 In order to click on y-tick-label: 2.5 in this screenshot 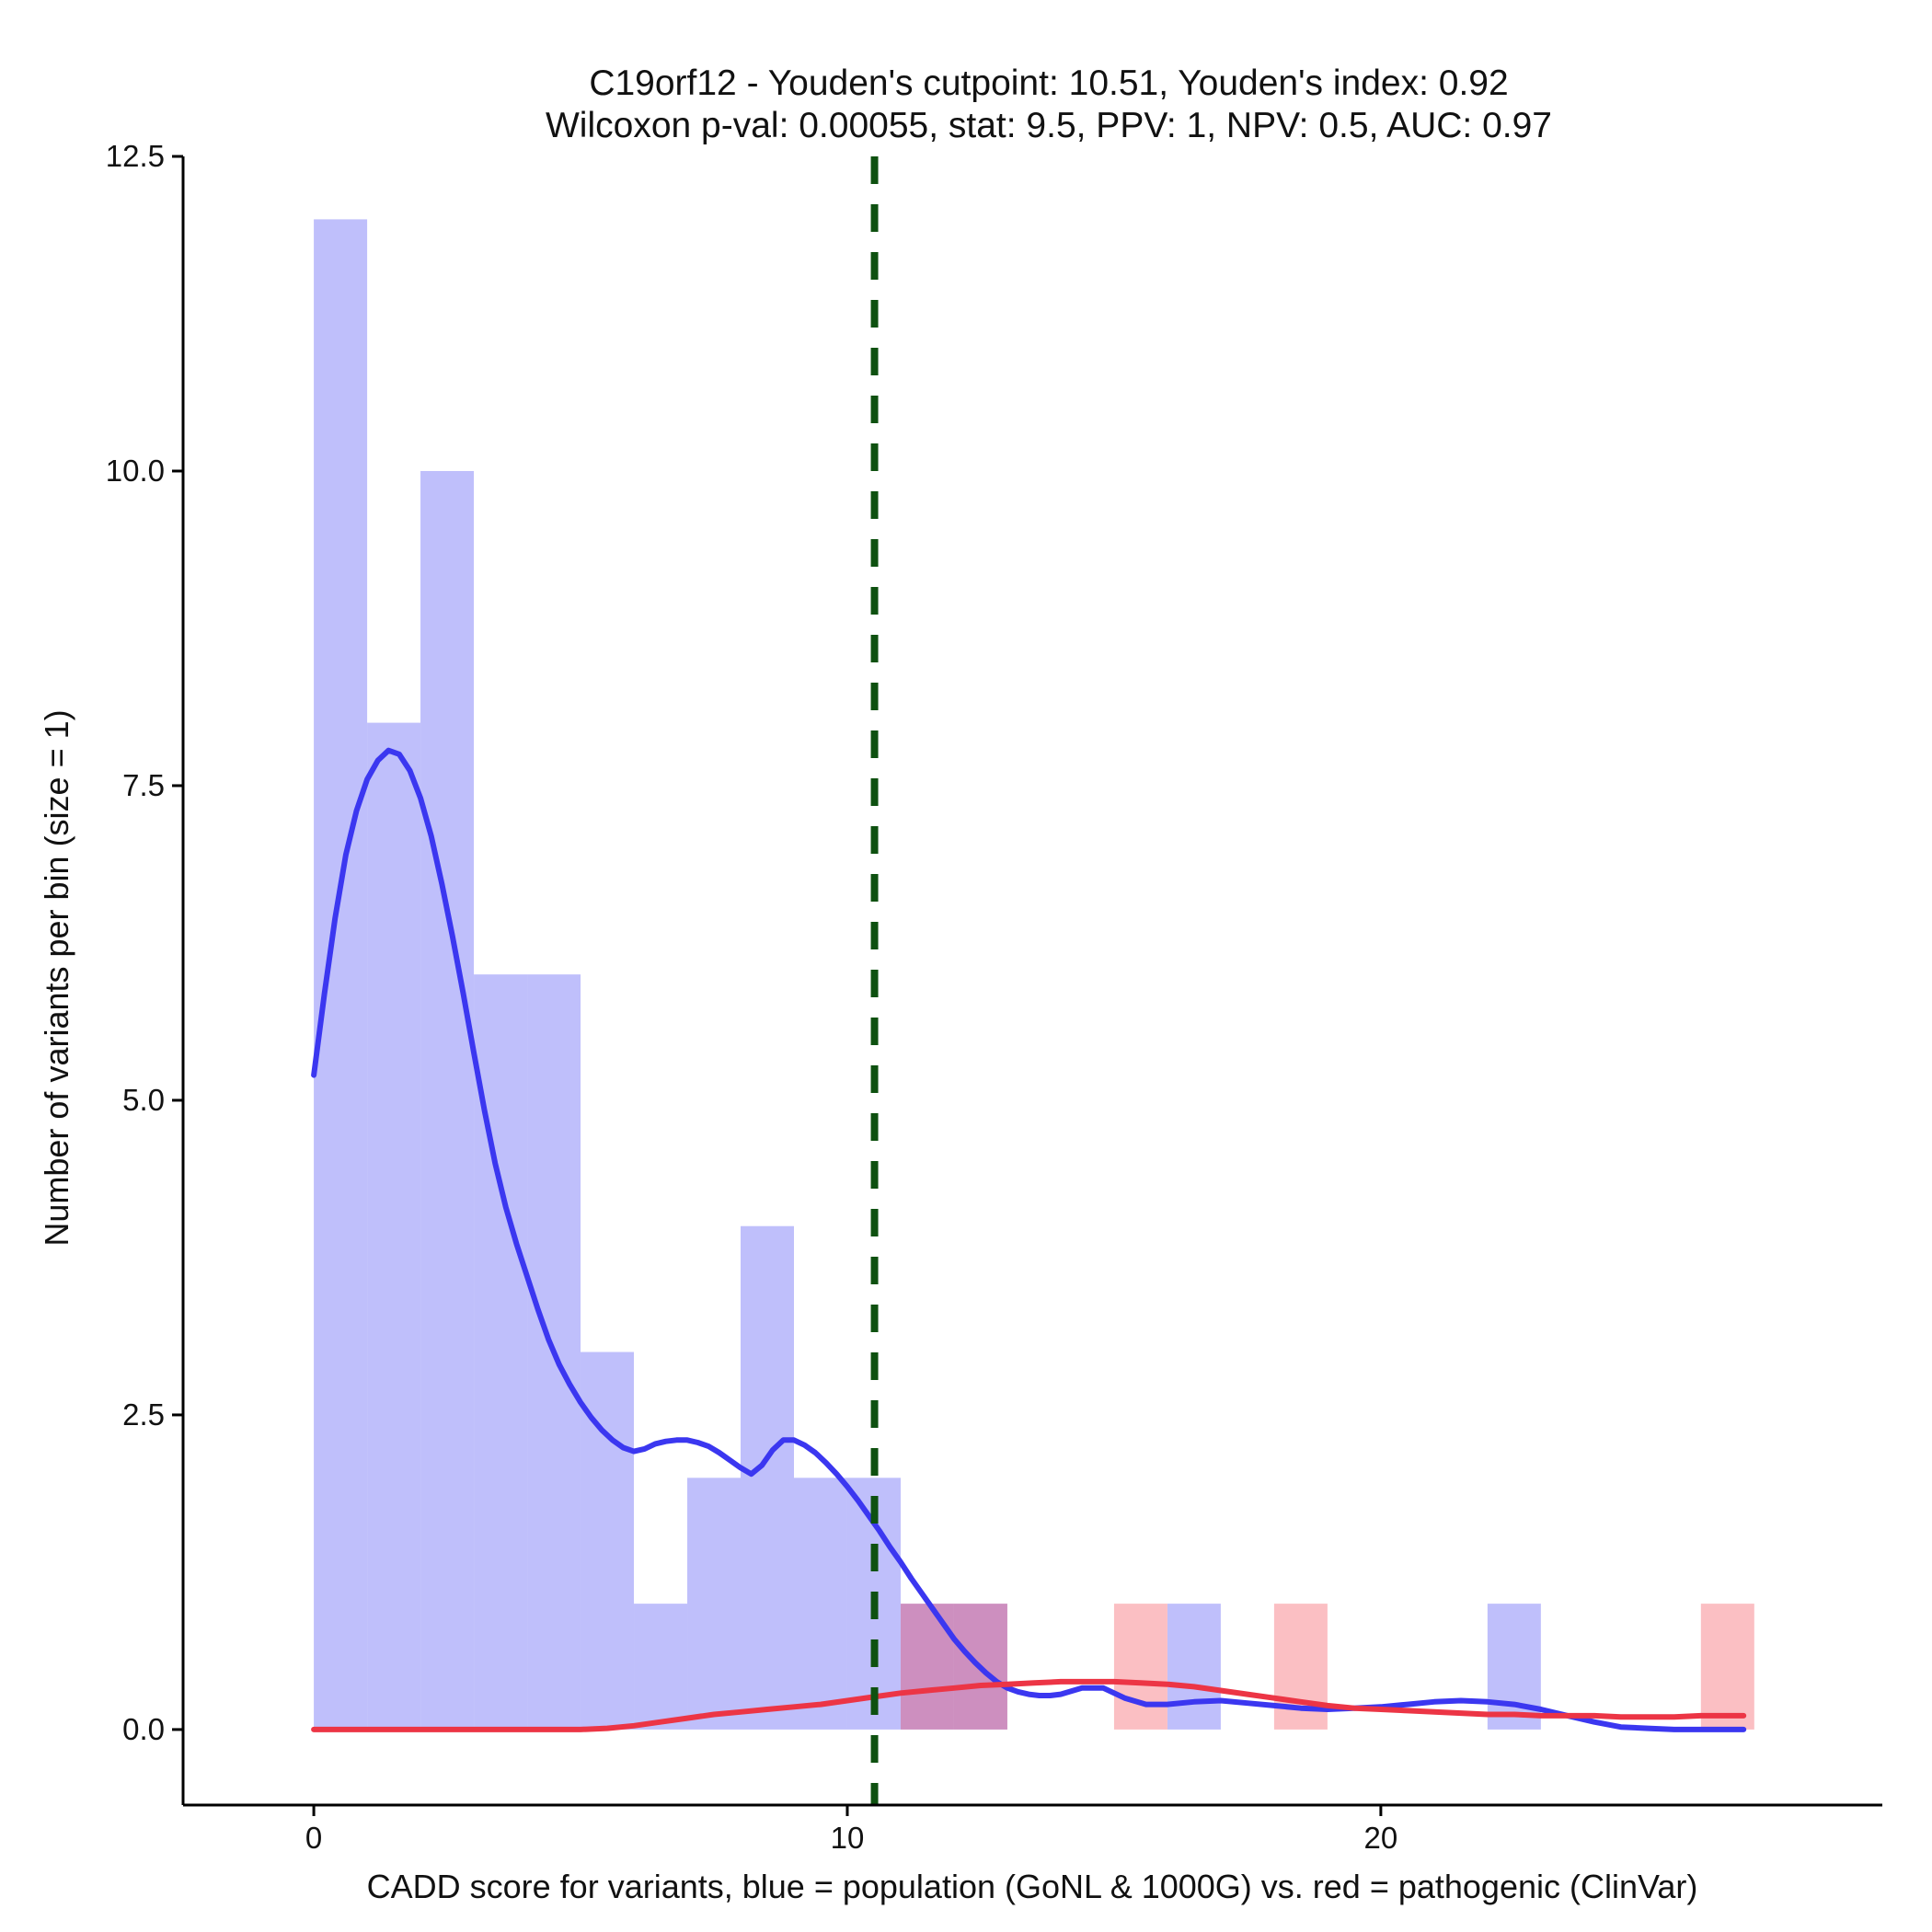, I will do `click(143, 1414)`.